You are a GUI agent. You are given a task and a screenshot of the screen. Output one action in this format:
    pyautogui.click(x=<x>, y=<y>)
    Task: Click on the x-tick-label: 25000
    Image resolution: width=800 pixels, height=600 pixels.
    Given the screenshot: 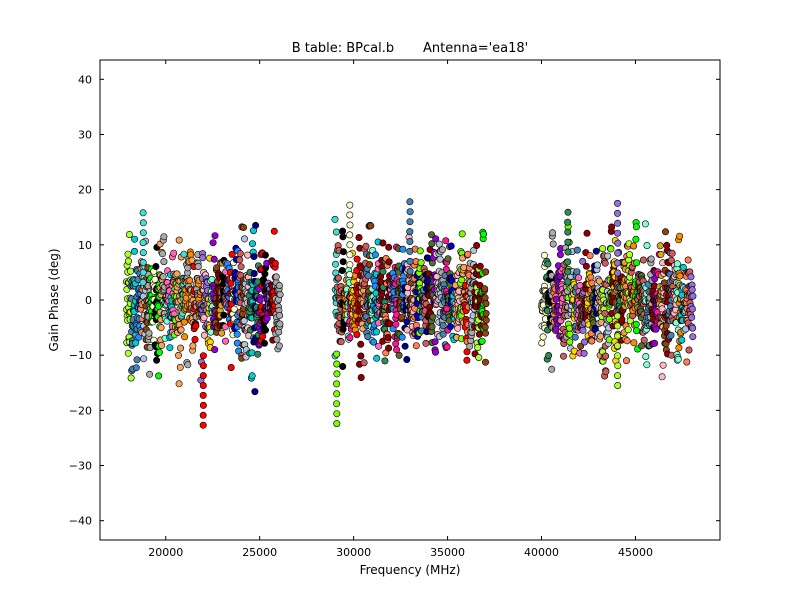 What is the action you would take?
    pyautogui.click(x=259, y=552)
    